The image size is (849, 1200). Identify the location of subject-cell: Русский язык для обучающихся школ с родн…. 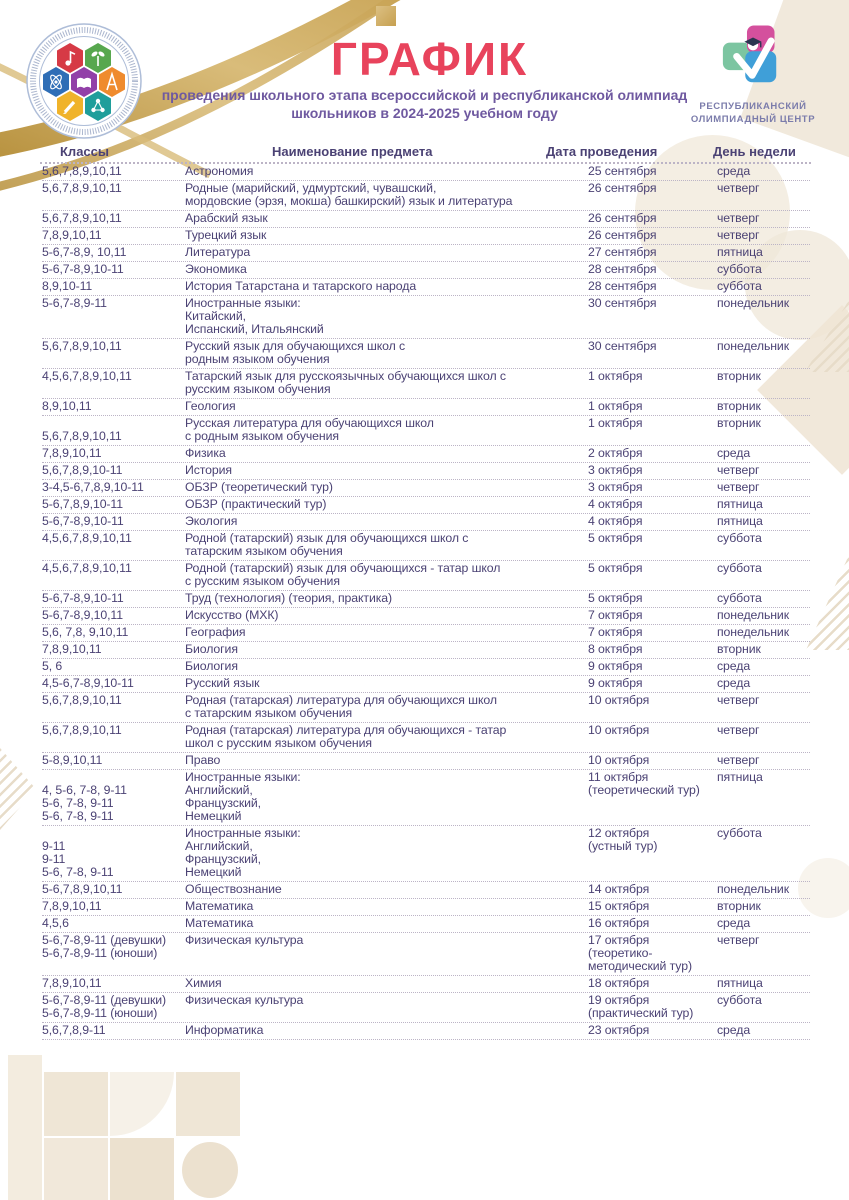
(295, 352).